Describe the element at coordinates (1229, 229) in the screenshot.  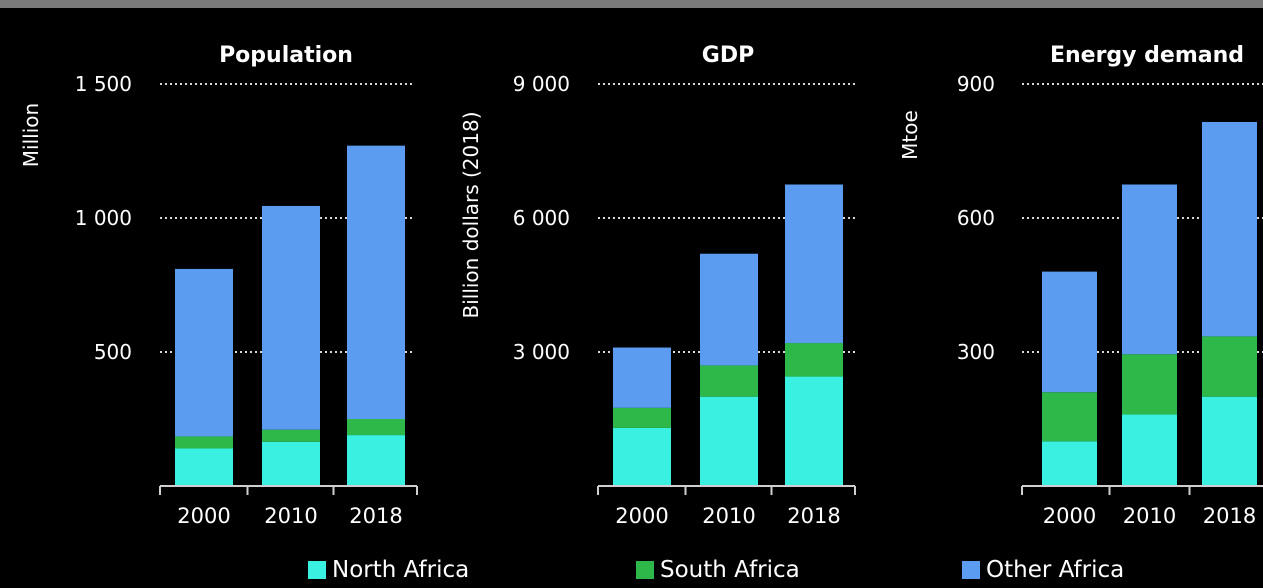
I see `panel-3-bar-2018-other-africa` at that location.